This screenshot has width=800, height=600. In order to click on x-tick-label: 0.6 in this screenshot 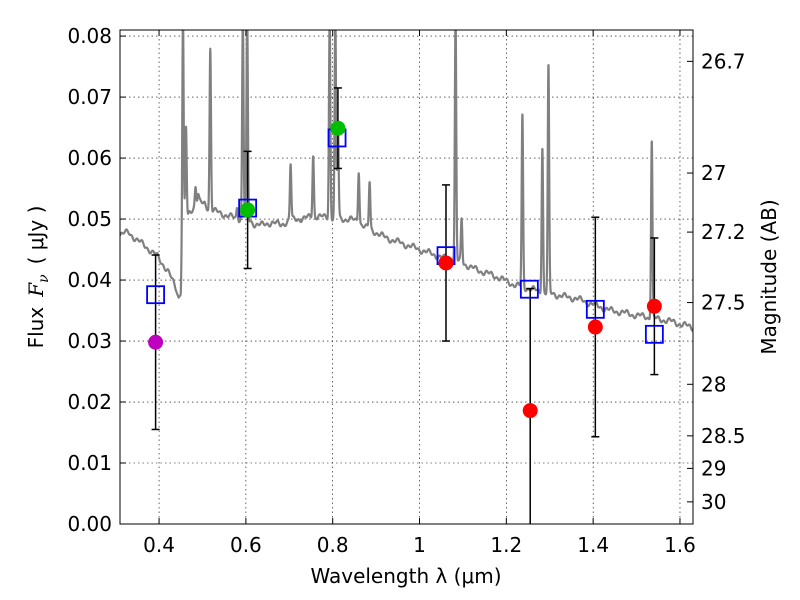, I will do `click(246, 545)`.